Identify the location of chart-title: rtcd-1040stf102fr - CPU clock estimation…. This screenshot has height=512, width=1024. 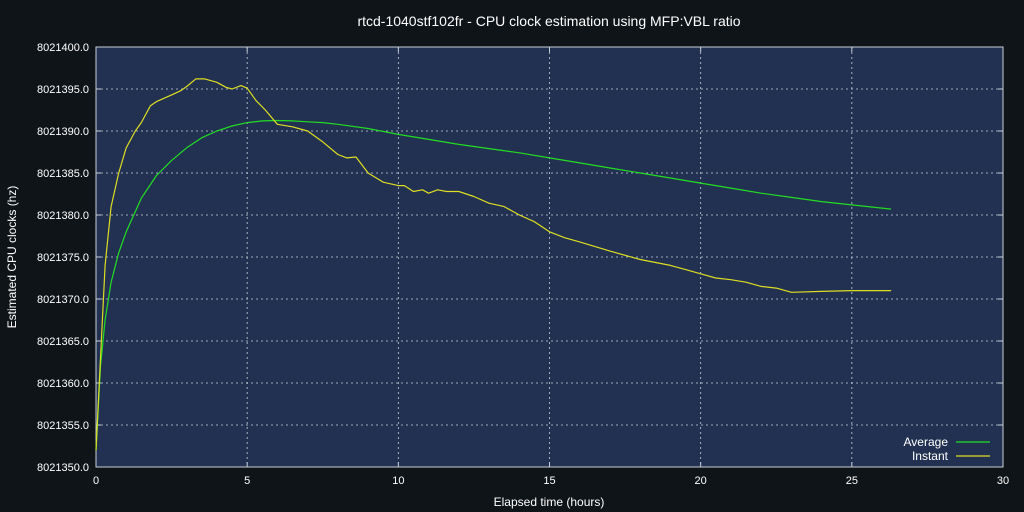
(548, 21).